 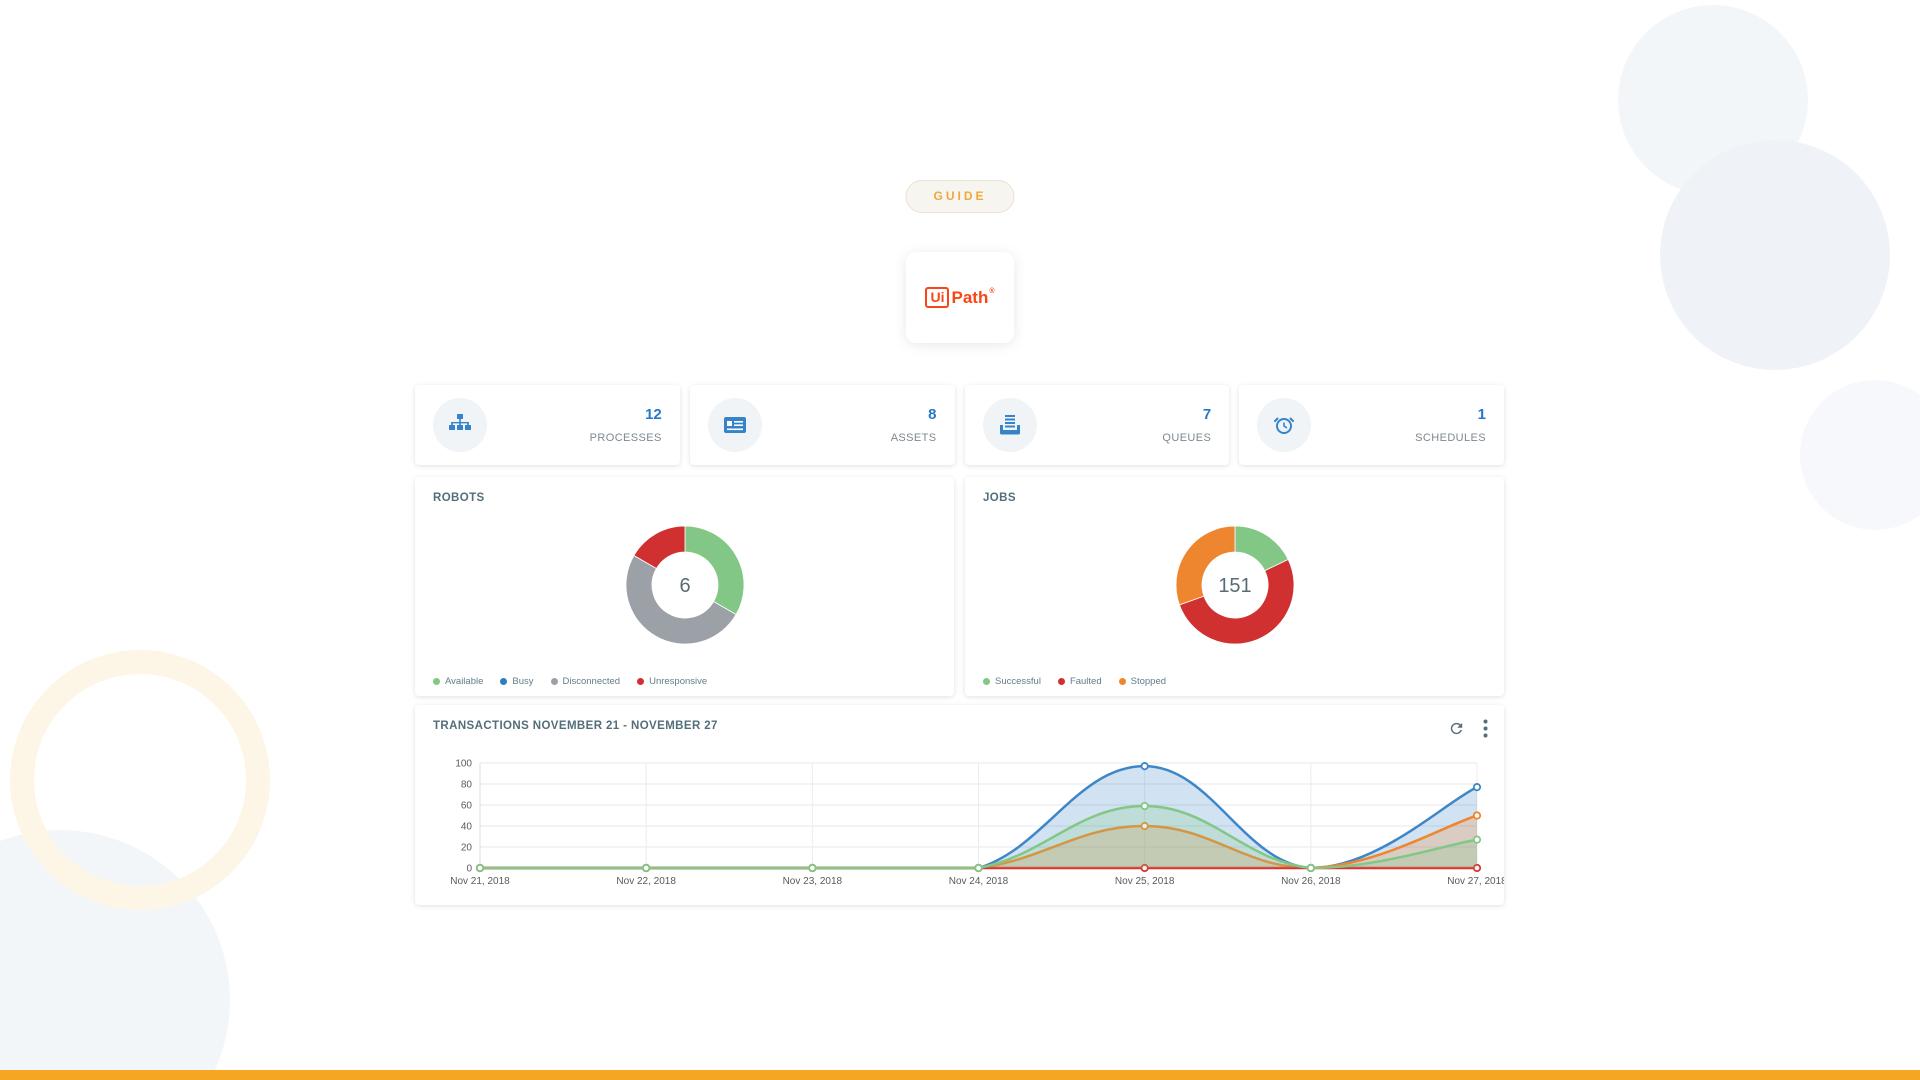 I want to click on refresh-icon, so click(x=1456, y=728).